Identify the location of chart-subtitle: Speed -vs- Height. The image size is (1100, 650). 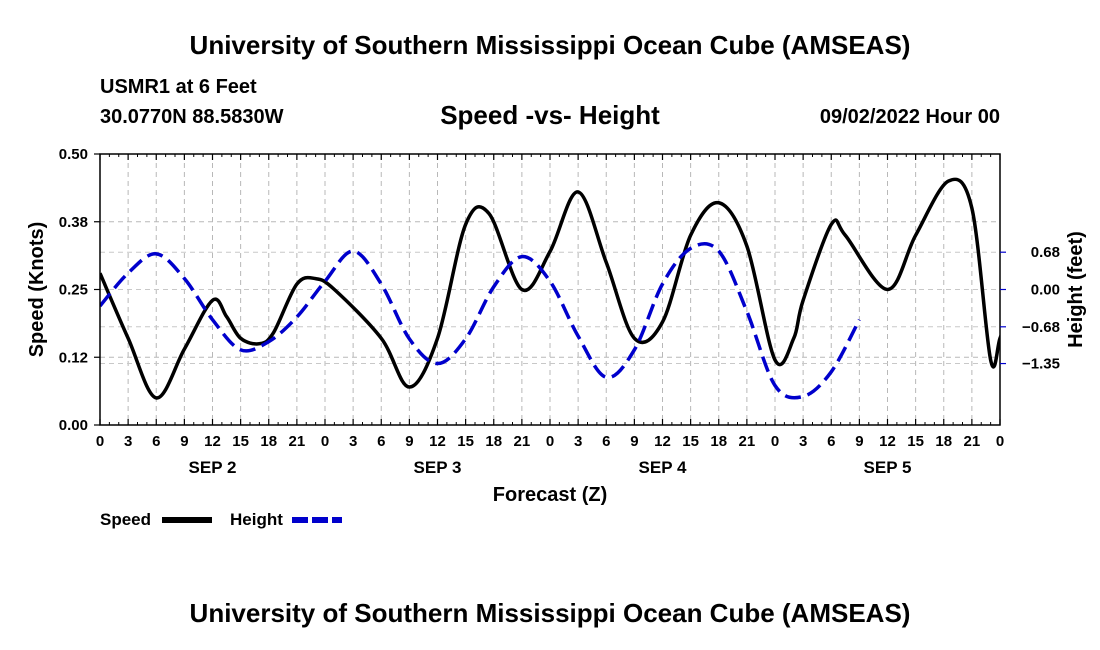
(550, 115).